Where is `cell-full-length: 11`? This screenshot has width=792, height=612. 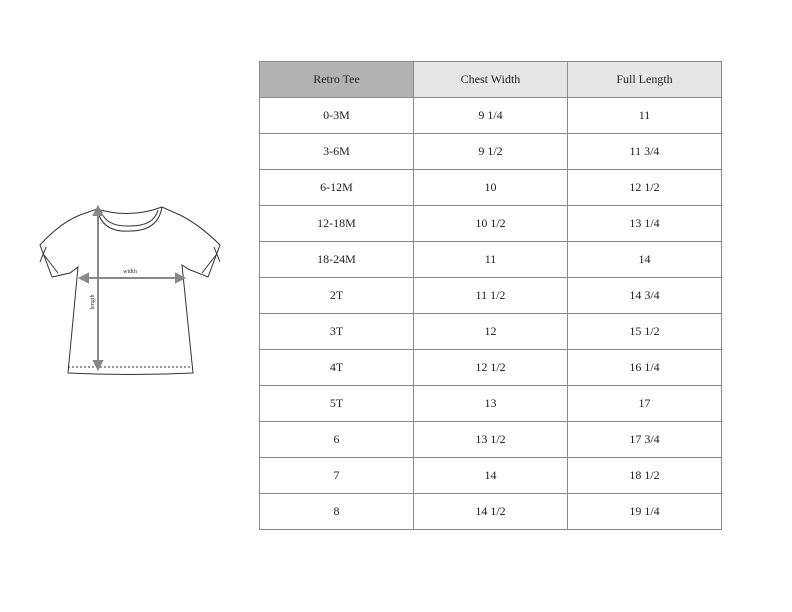 cell-full-length: 11 is located at coordinates (644, 115).